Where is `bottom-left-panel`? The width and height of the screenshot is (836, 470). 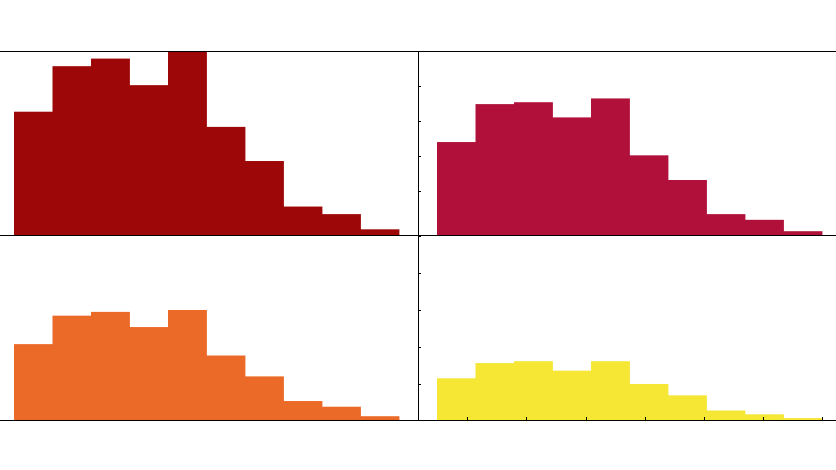 bottom-left-panel is located at coordinates (207, 364).